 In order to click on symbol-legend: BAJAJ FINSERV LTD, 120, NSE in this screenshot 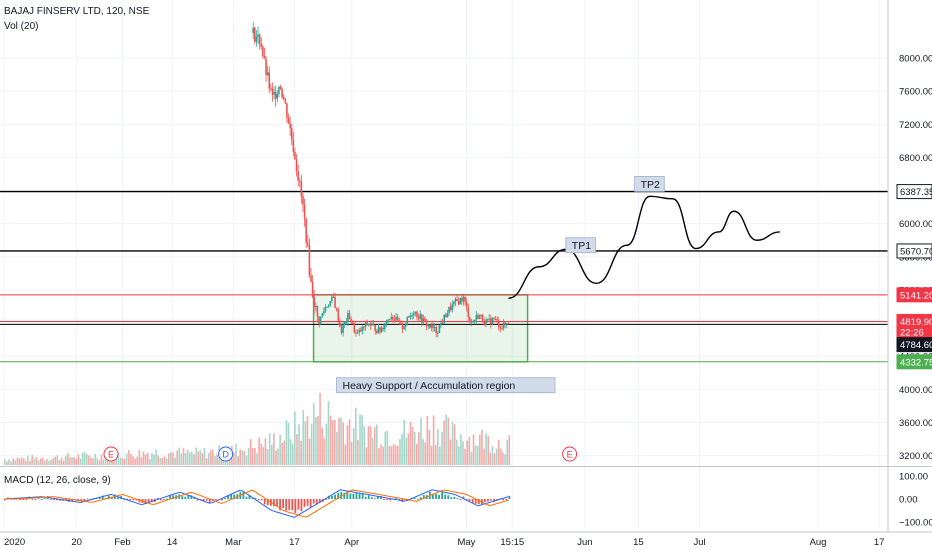, I will do `click(77, 11)`.